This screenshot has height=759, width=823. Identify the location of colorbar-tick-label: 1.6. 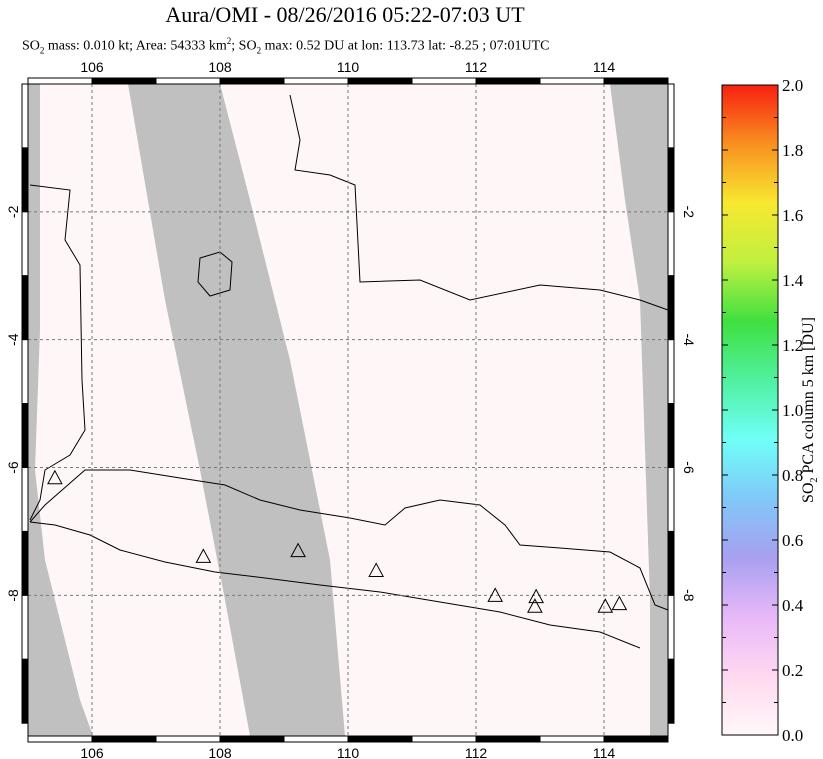
(792, 215).